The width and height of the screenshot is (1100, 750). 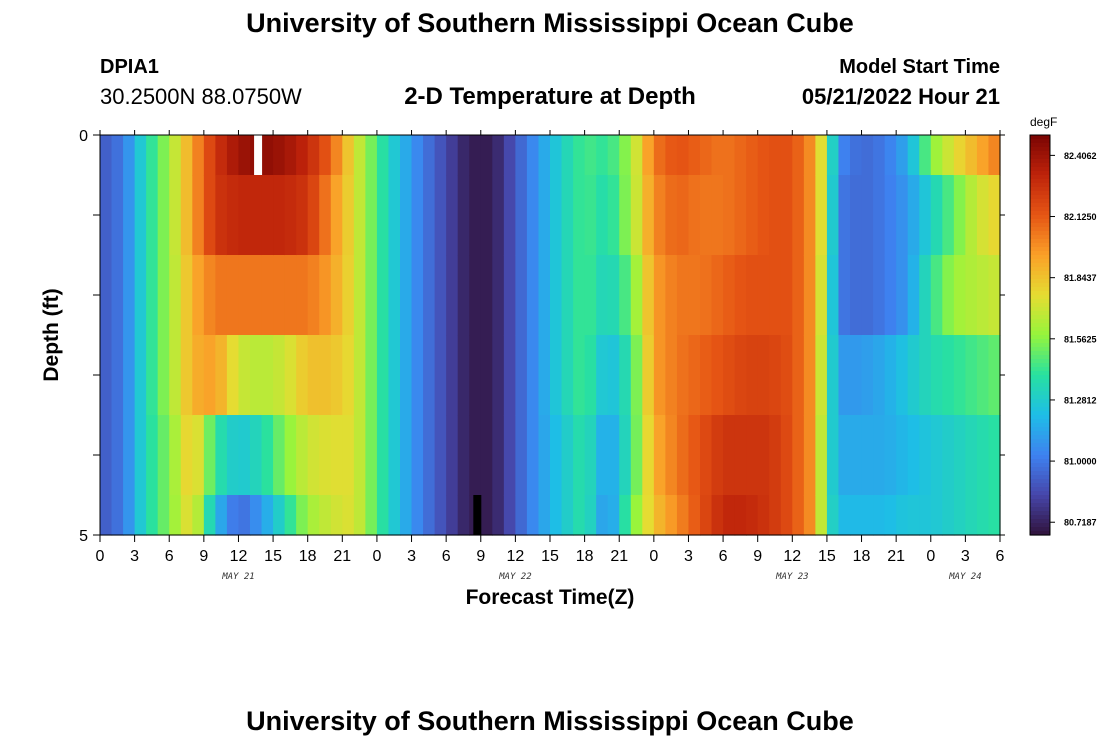 I want to click on x-tick-label: 6, so click(x=1000, y=556).